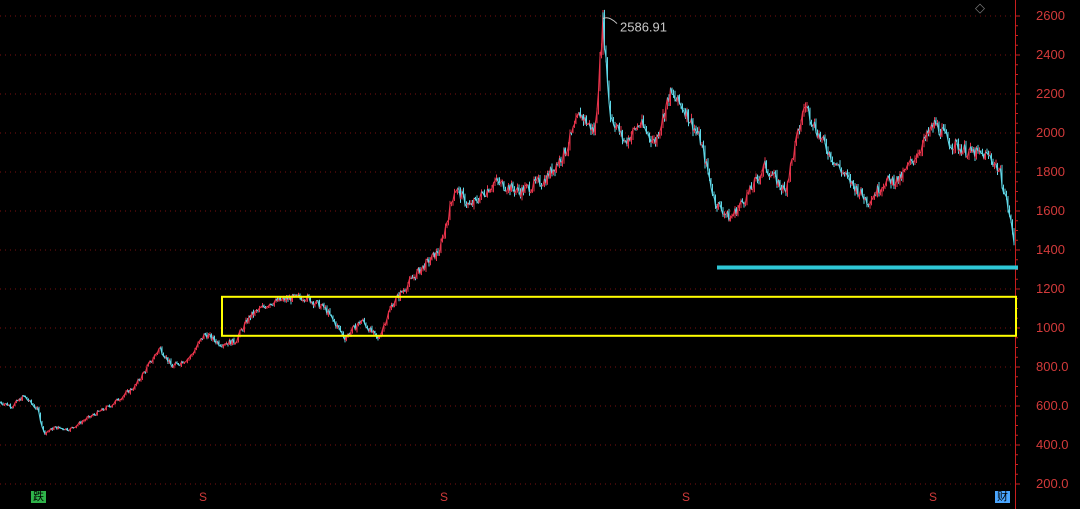 This screenshot has width=1080, height=509. Describe the element at coordinates (619, 316) in the screenshot. I see `highlight-box` at that location.